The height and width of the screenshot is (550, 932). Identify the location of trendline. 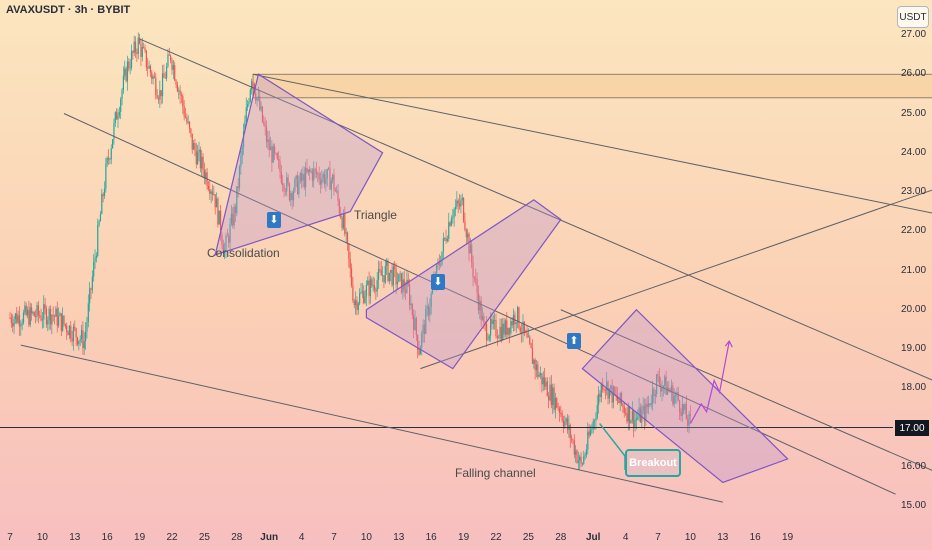
(746, 390).